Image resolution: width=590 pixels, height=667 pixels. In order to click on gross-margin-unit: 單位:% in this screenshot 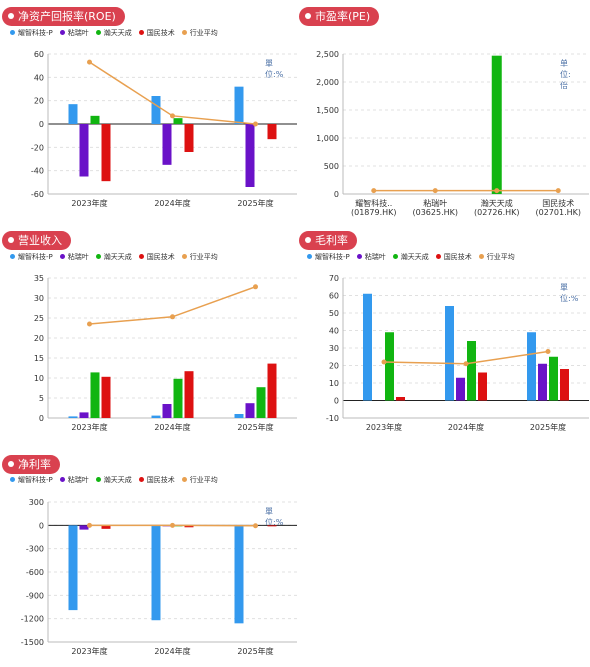, I will do `click(569, 293)`.